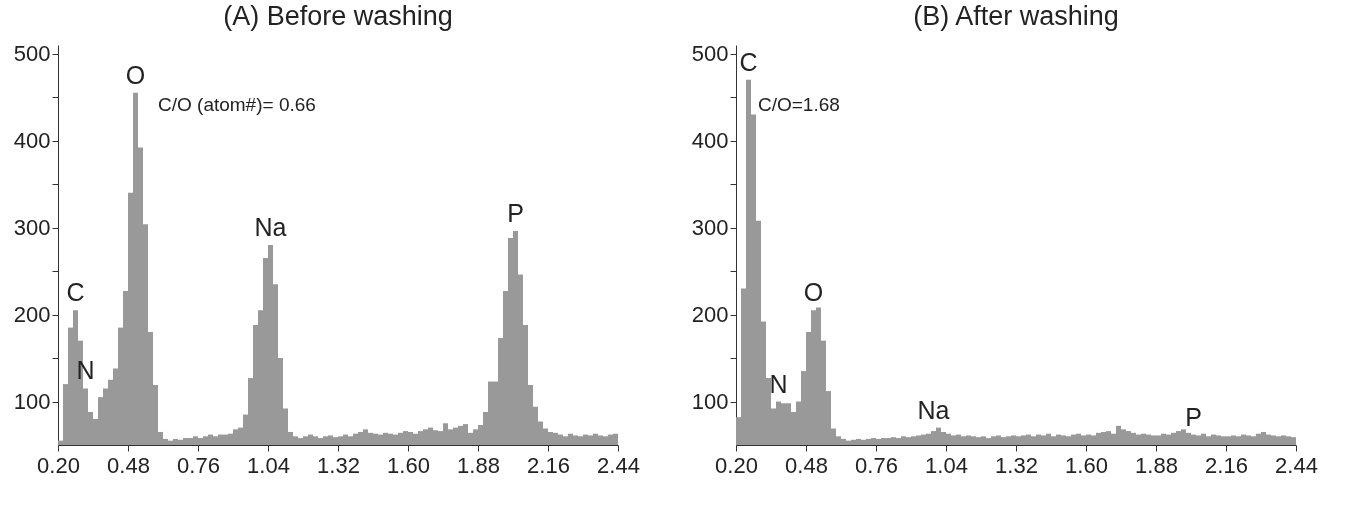  I want to click on chart-title: (B) After washing, so click(1016, 15).